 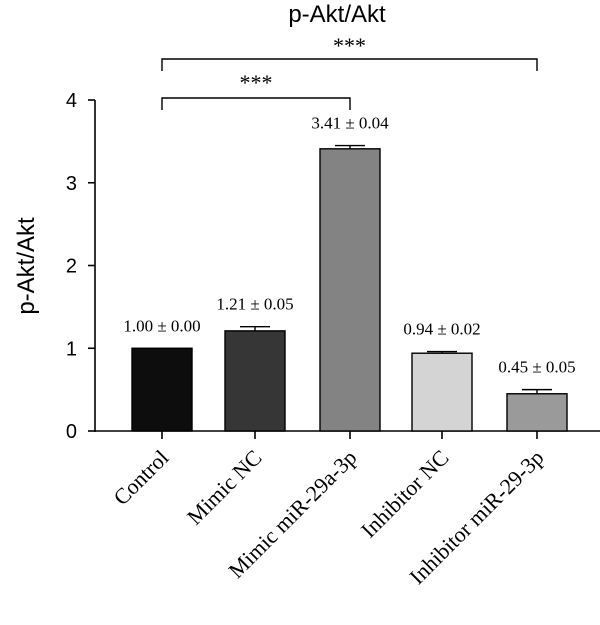 What do you see at coordinates (337, 14) in the screenshot?
I see `chart-title: p-Akt/Akt` at bounding box center [337, 14].